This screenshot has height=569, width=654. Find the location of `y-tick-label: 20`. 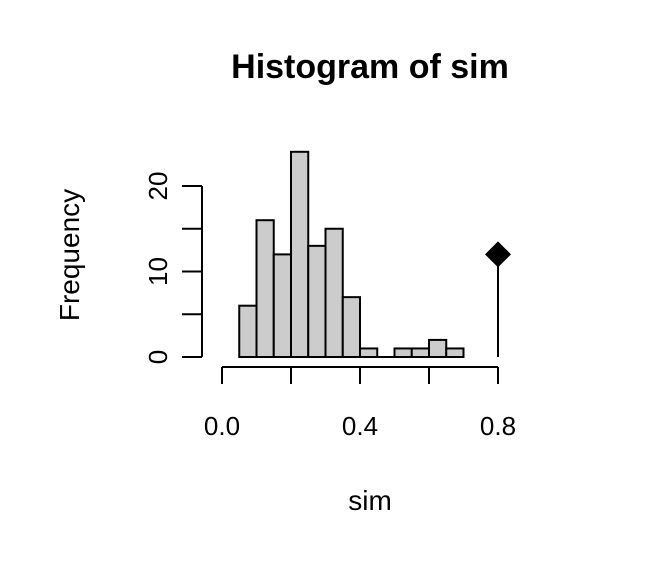

y-tick-label: 20 is located at coordinates (158, 186).